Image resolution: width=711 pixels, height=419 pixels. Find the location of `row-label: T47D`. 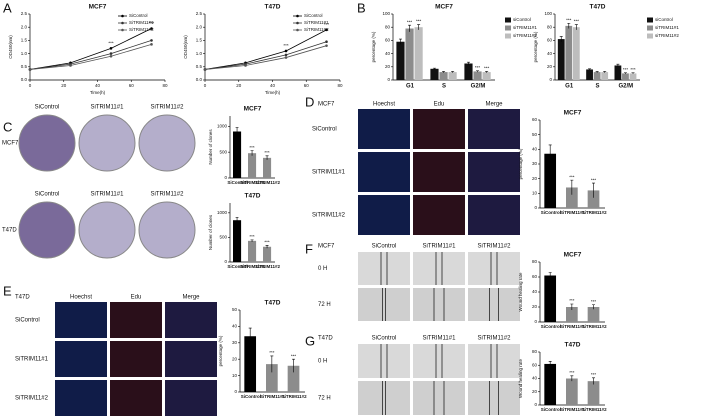

row-label: T47D is located at coordinates (9, 231).